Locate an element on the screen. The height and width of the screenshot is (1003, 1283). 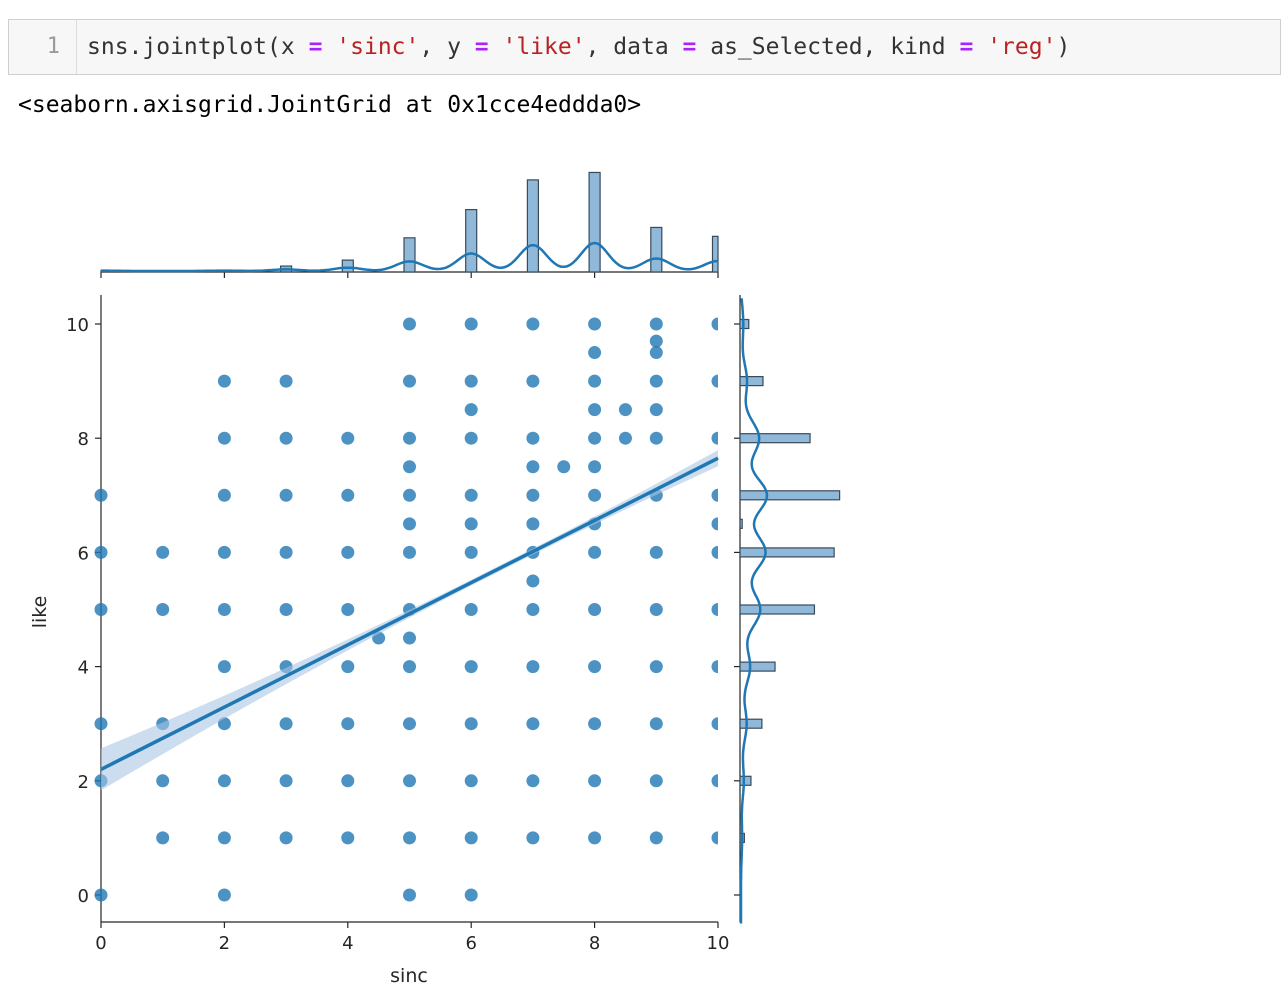
y-tick-label: 0 is located at coordinates (83, 896).